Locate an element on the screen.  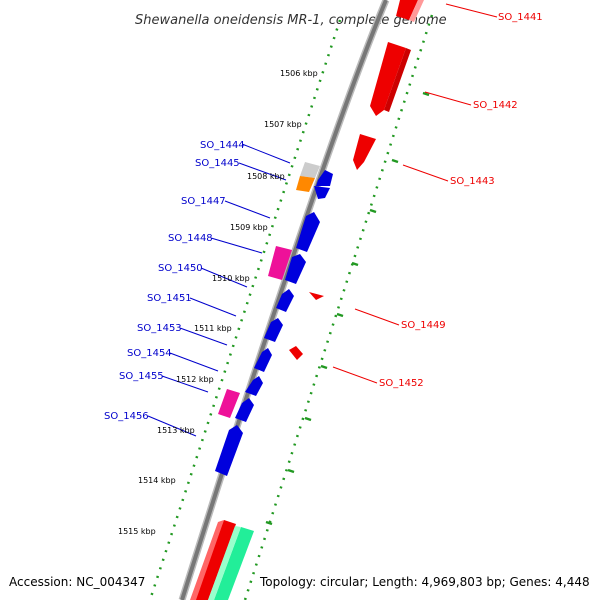
kbp-tick-label: 1506 kbp is located at coordinates (299, 73).